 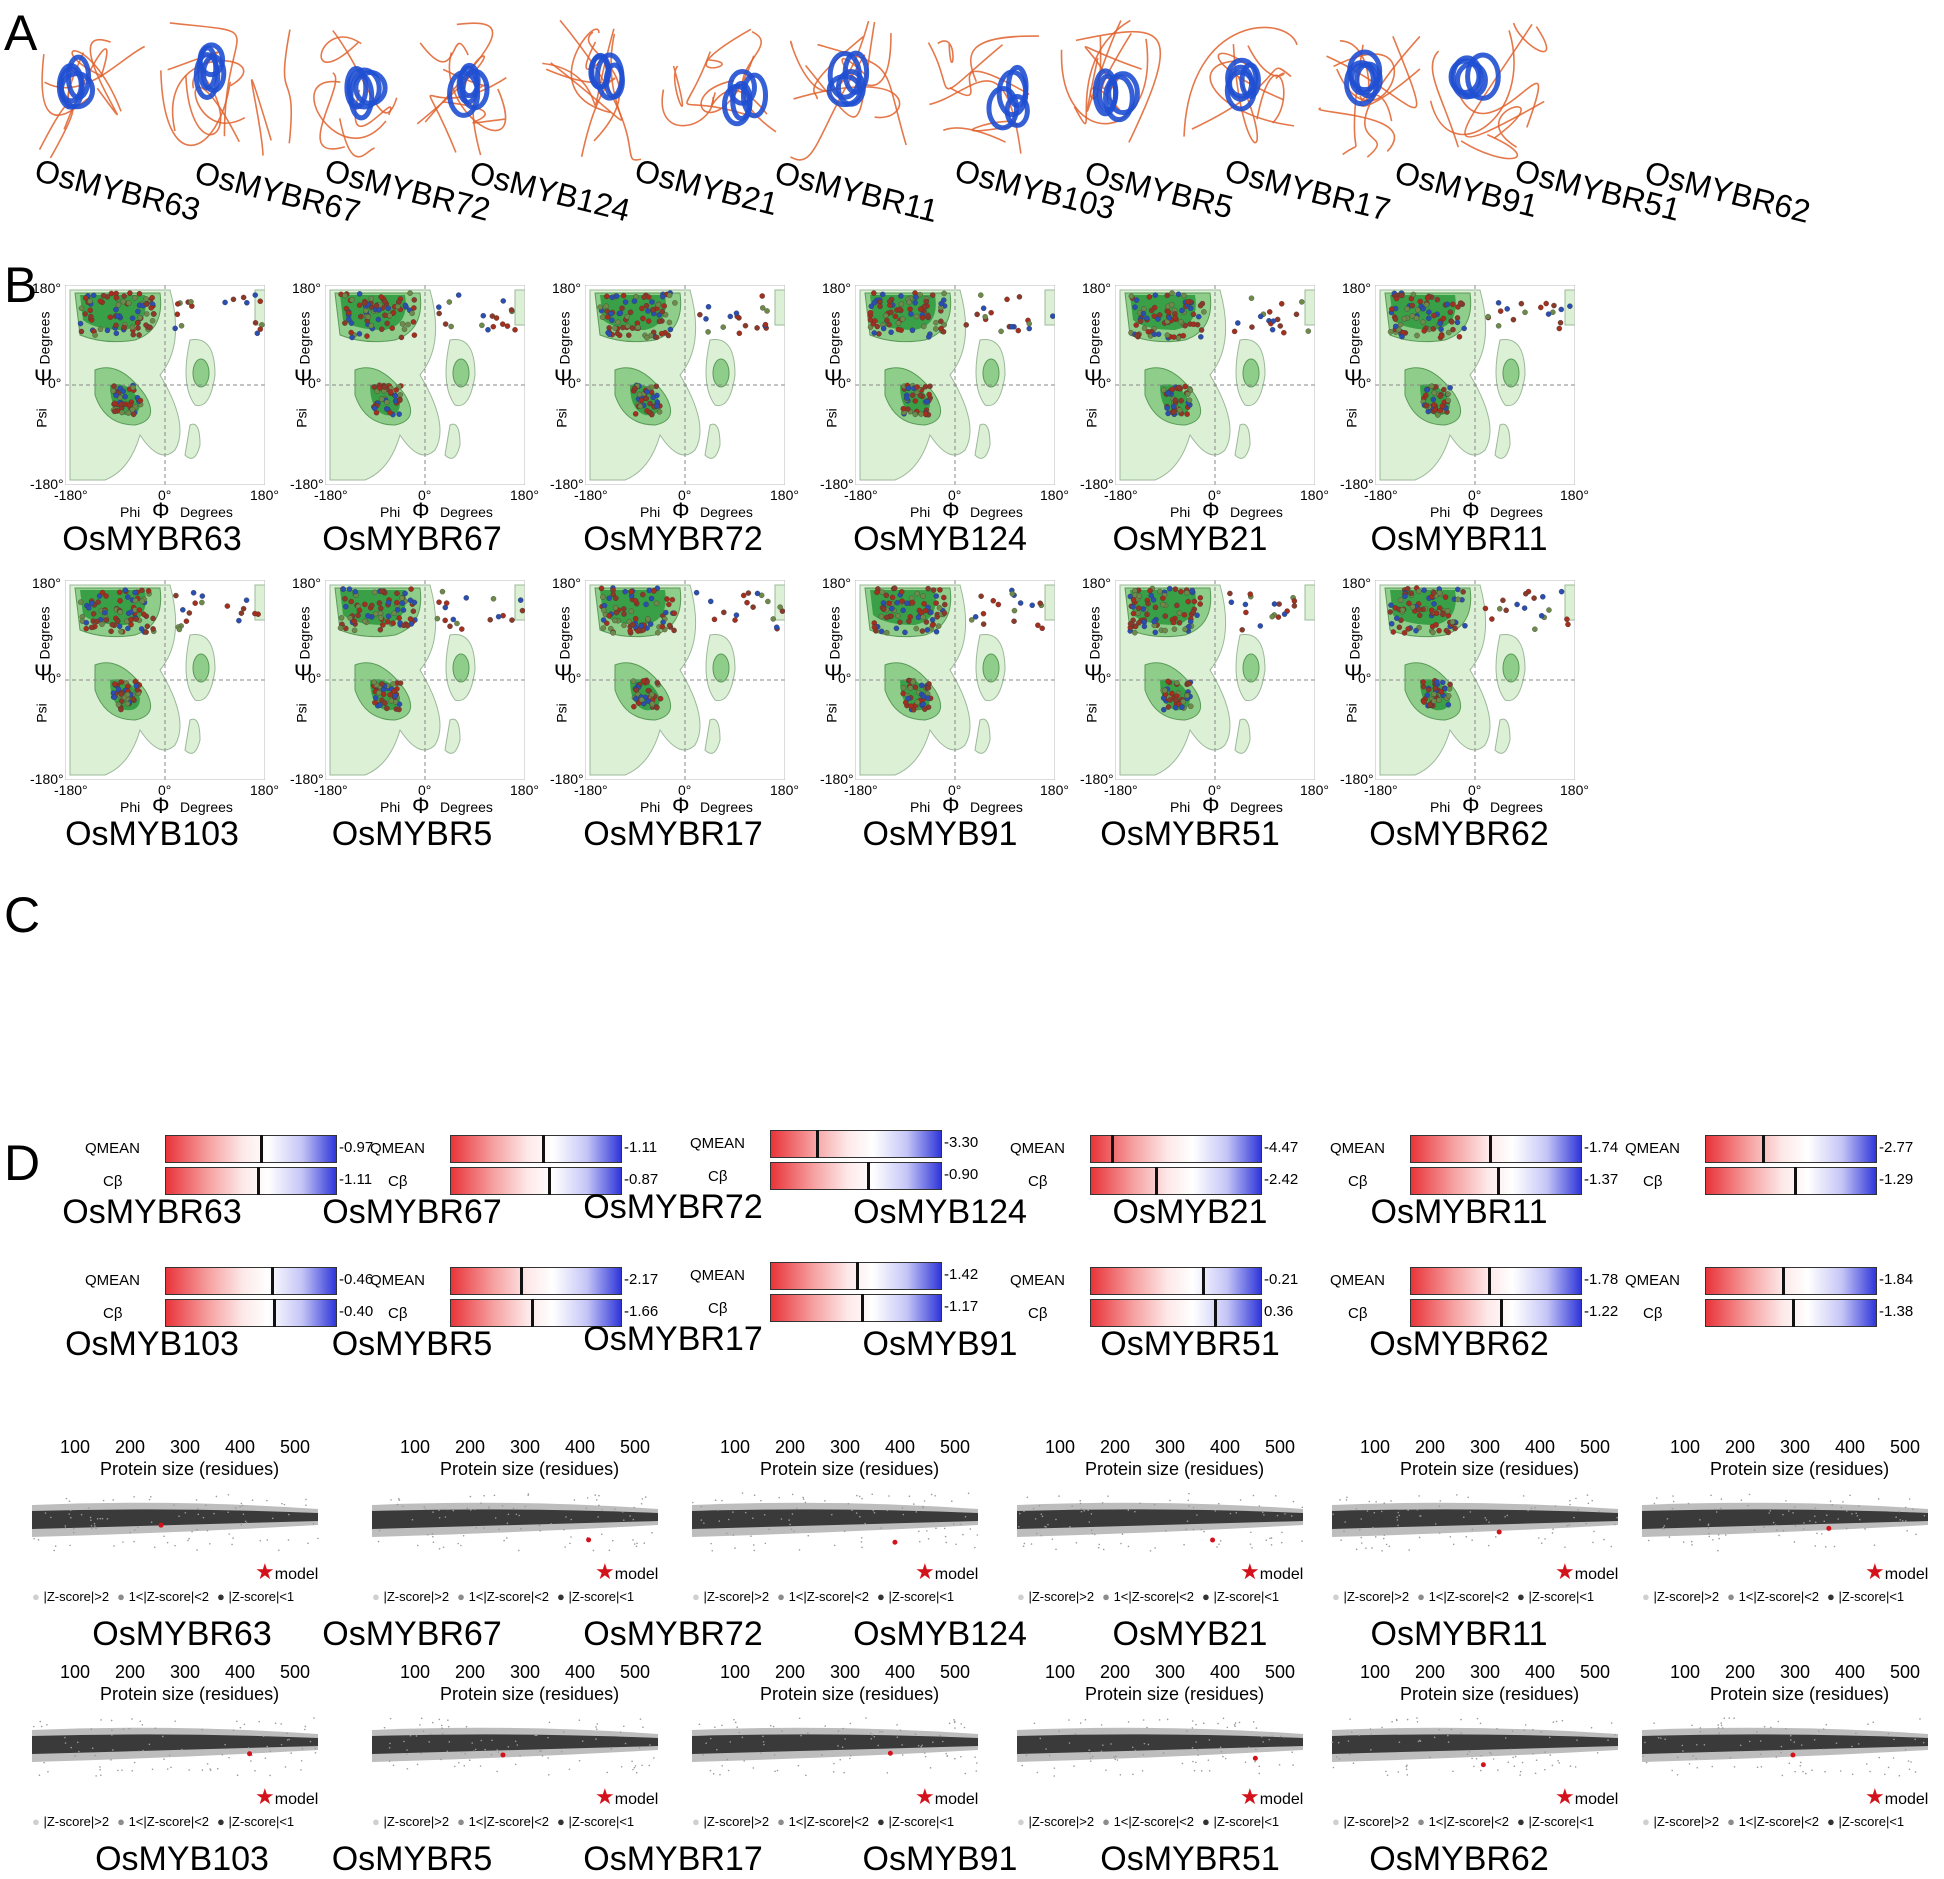 I want to click on zscore-title: OsMYBR63, so click(x=182, y=1634).